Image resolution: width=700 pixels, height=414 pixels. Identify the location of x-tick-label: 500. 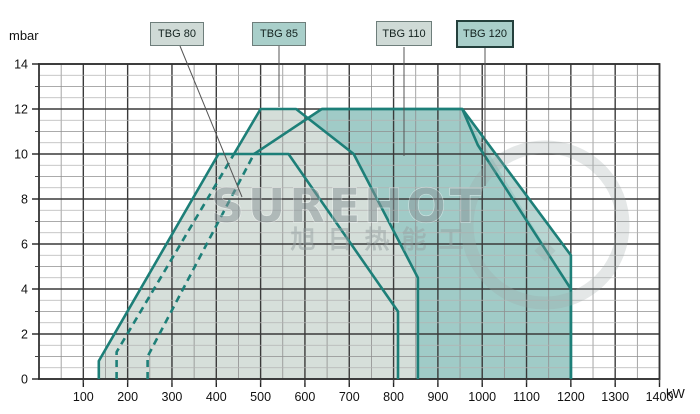
(260, 397).